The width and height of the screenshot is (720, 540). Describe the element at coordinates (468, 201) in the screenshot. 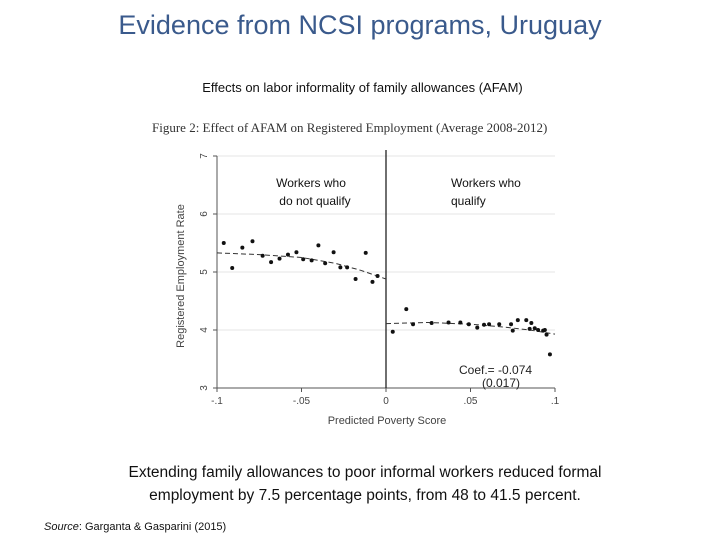

I see `region-label-right-line2: qualify` at that location.